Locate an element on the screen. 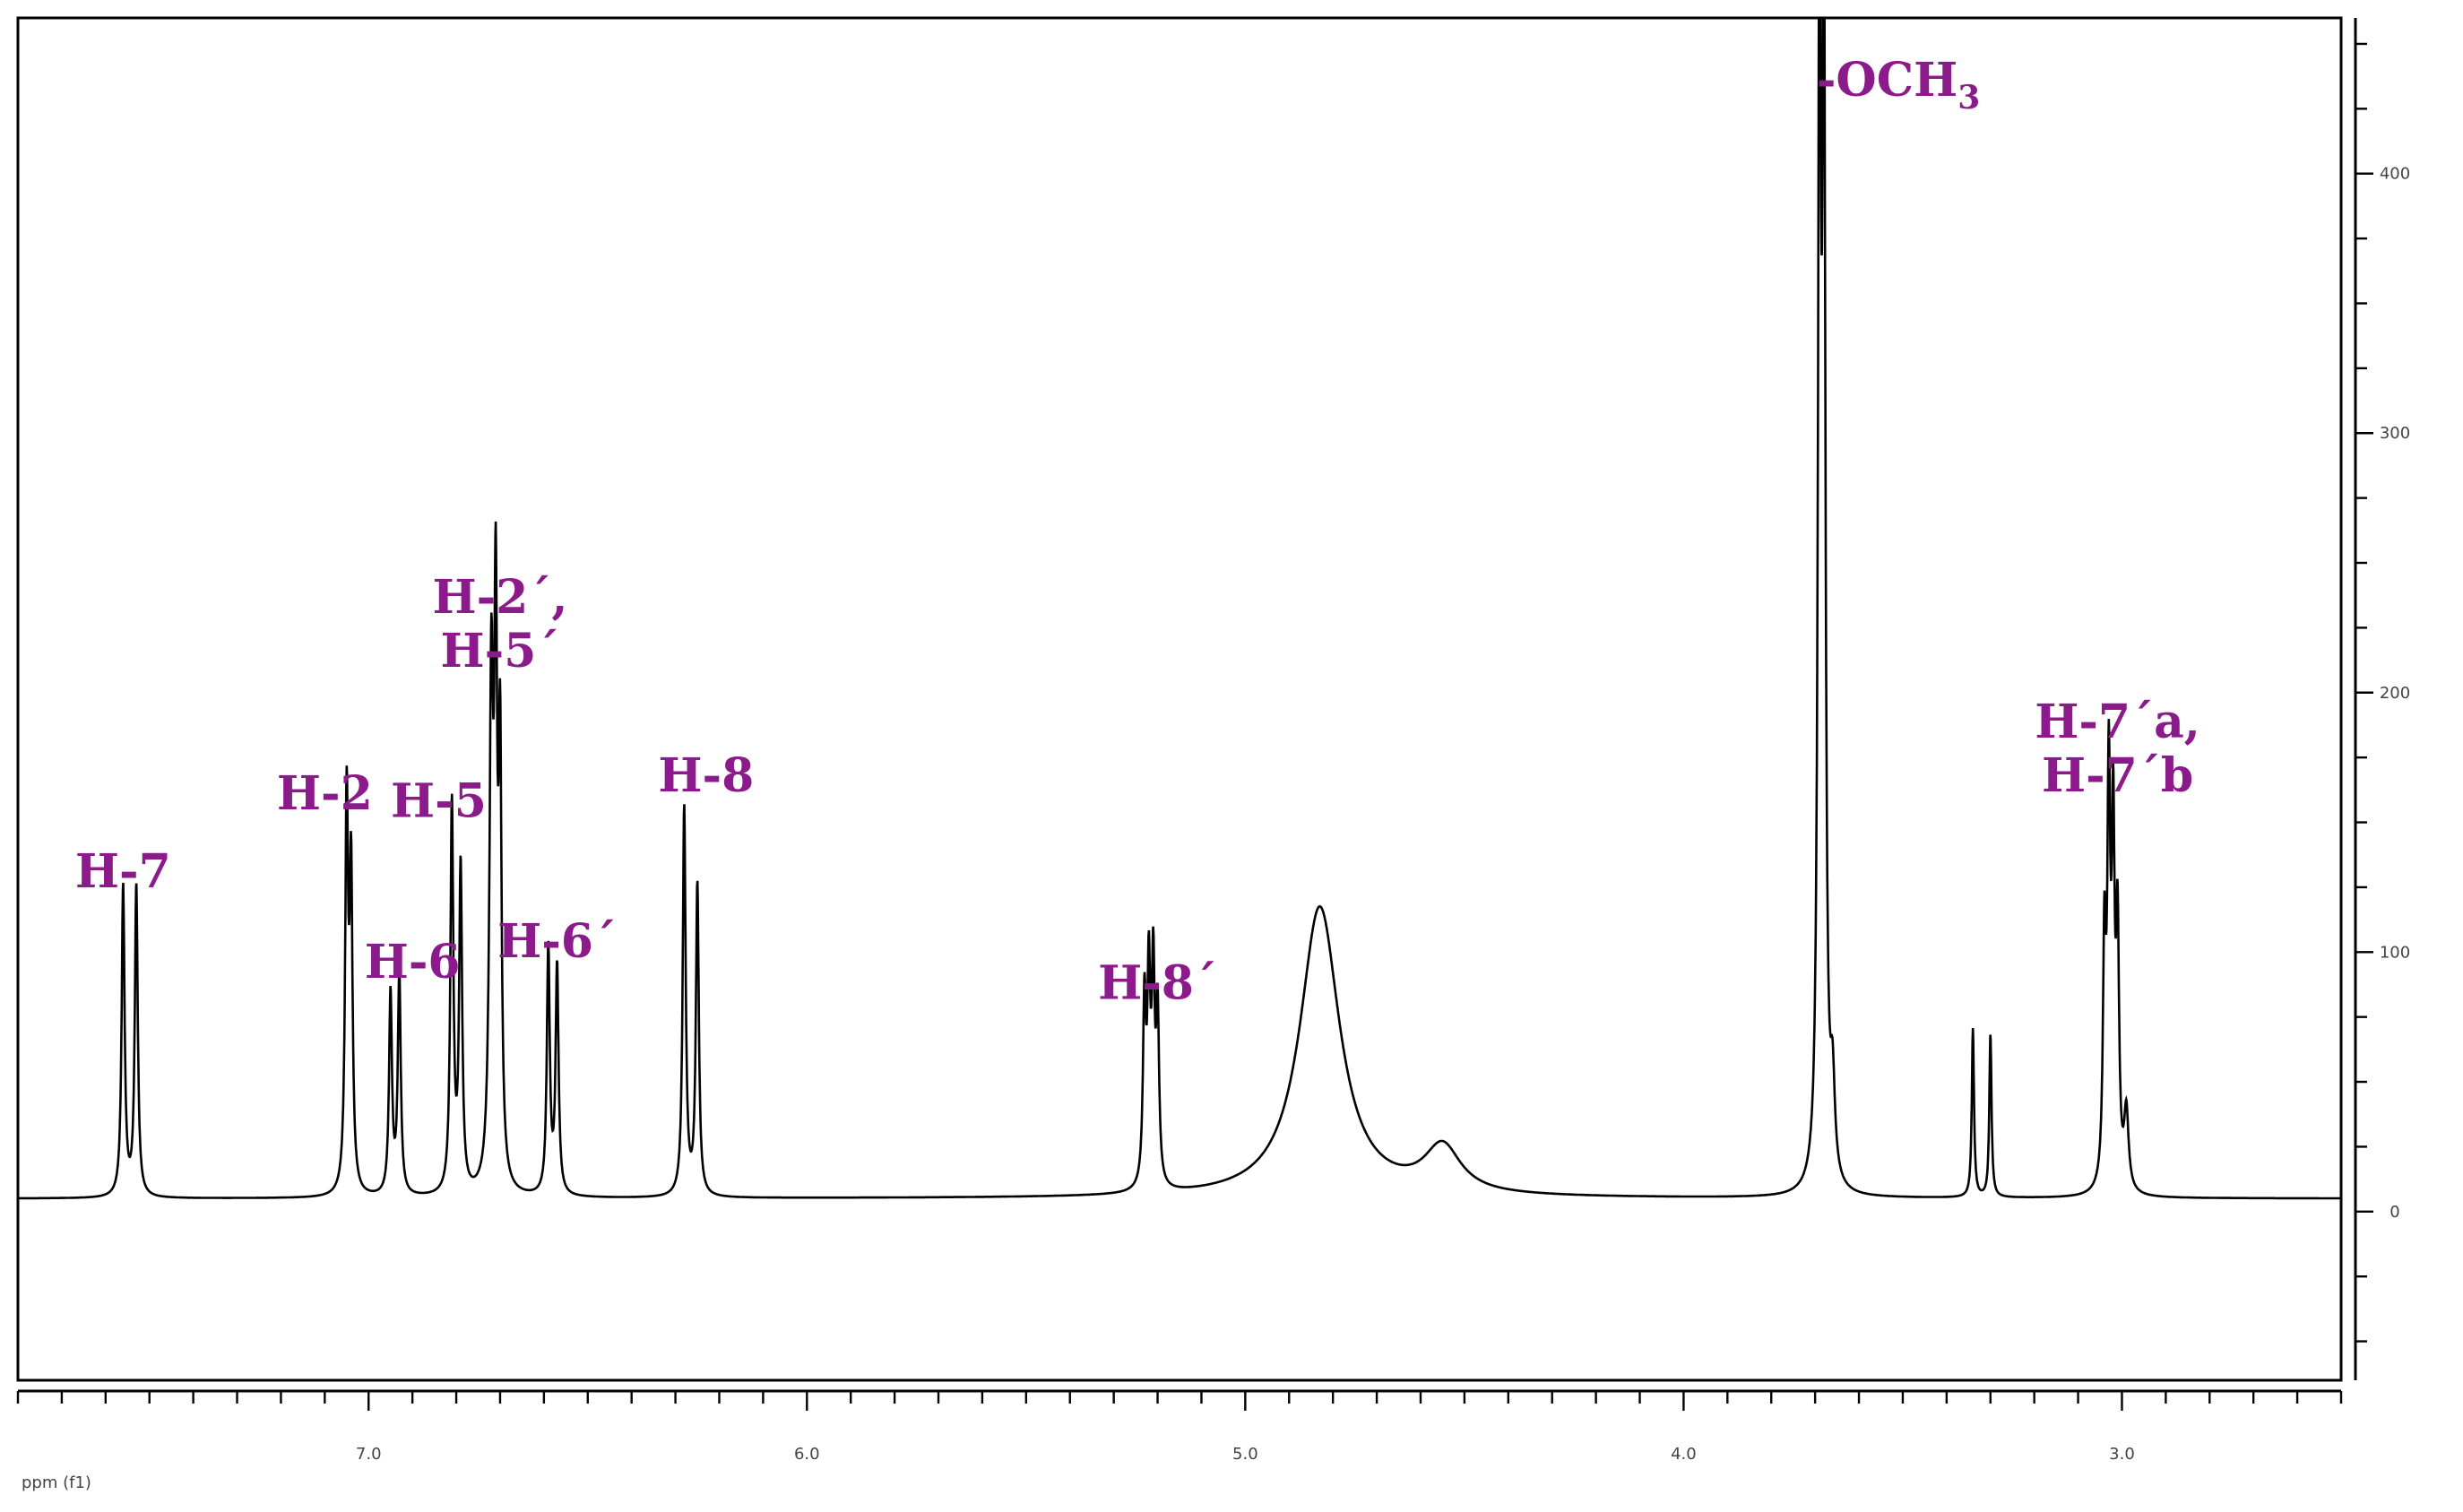 The height and width of the screenshot is (1512, 2463). x-axis-label: ppm (f1) is located at coordinates (56, 1482).